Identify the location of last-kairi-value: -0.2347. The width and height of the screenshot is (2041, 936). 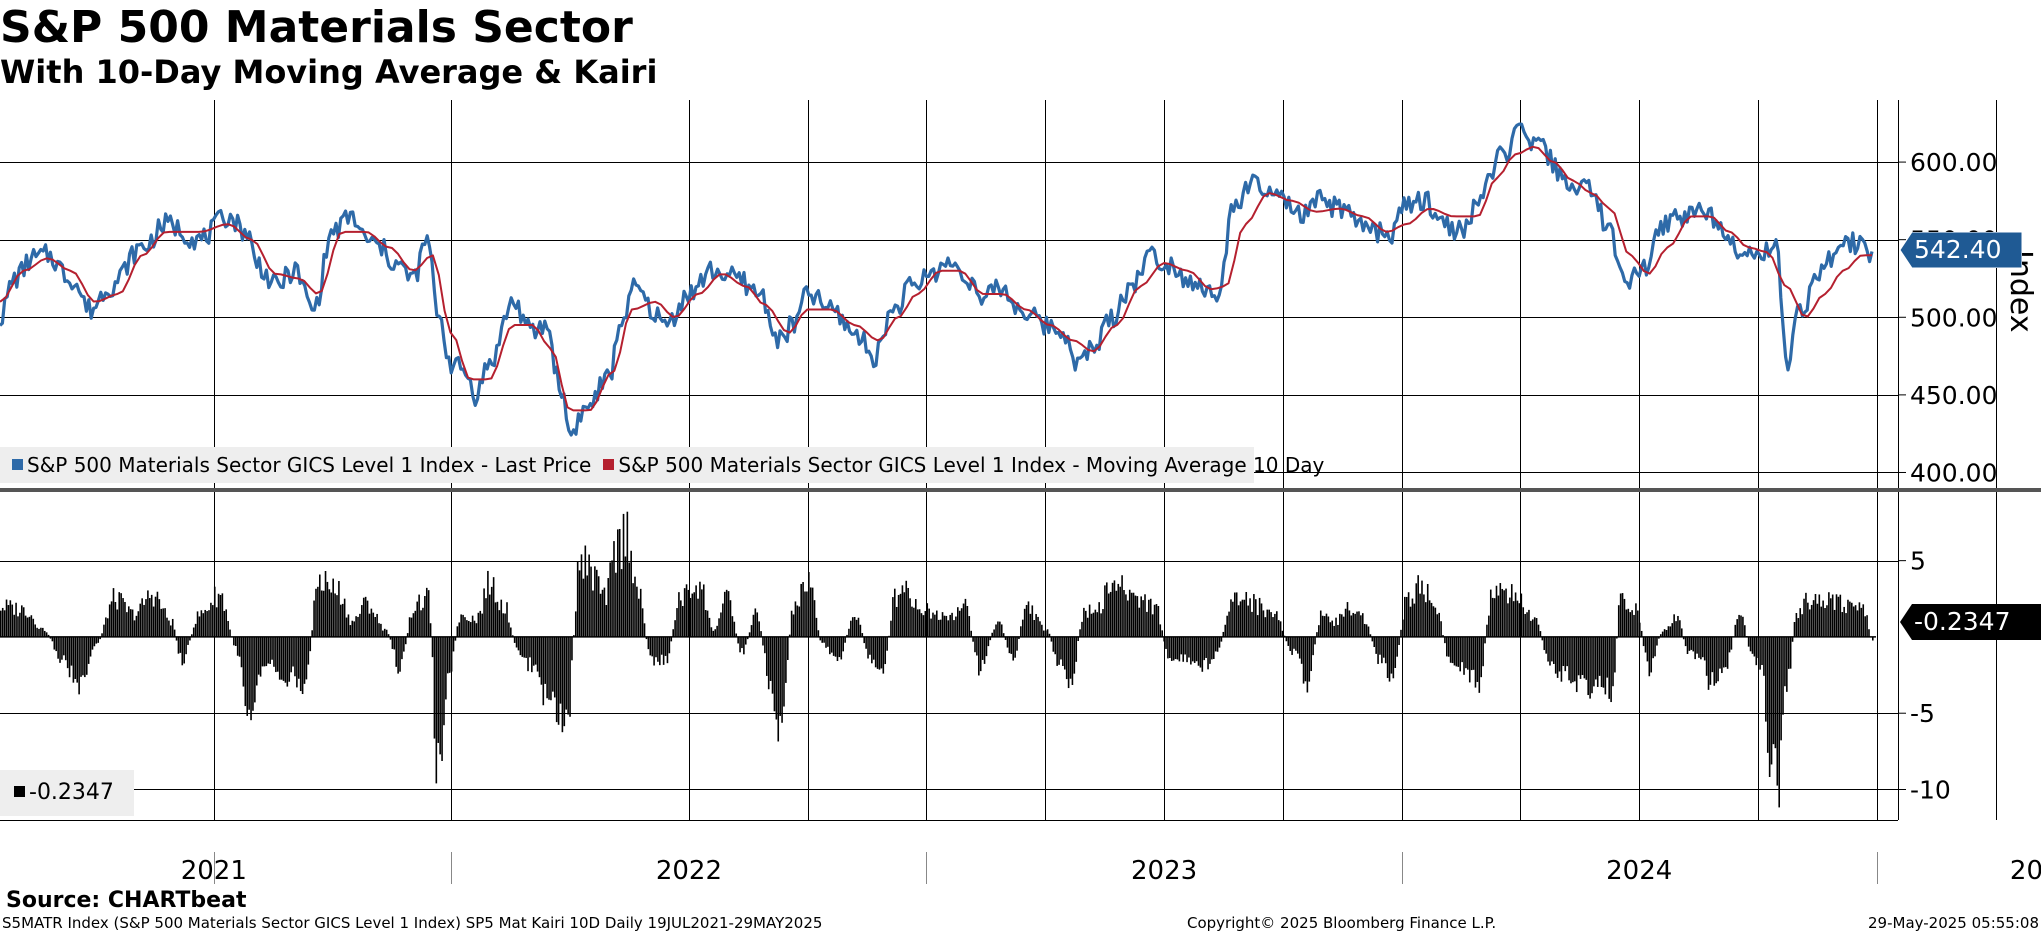
(1962, 621).